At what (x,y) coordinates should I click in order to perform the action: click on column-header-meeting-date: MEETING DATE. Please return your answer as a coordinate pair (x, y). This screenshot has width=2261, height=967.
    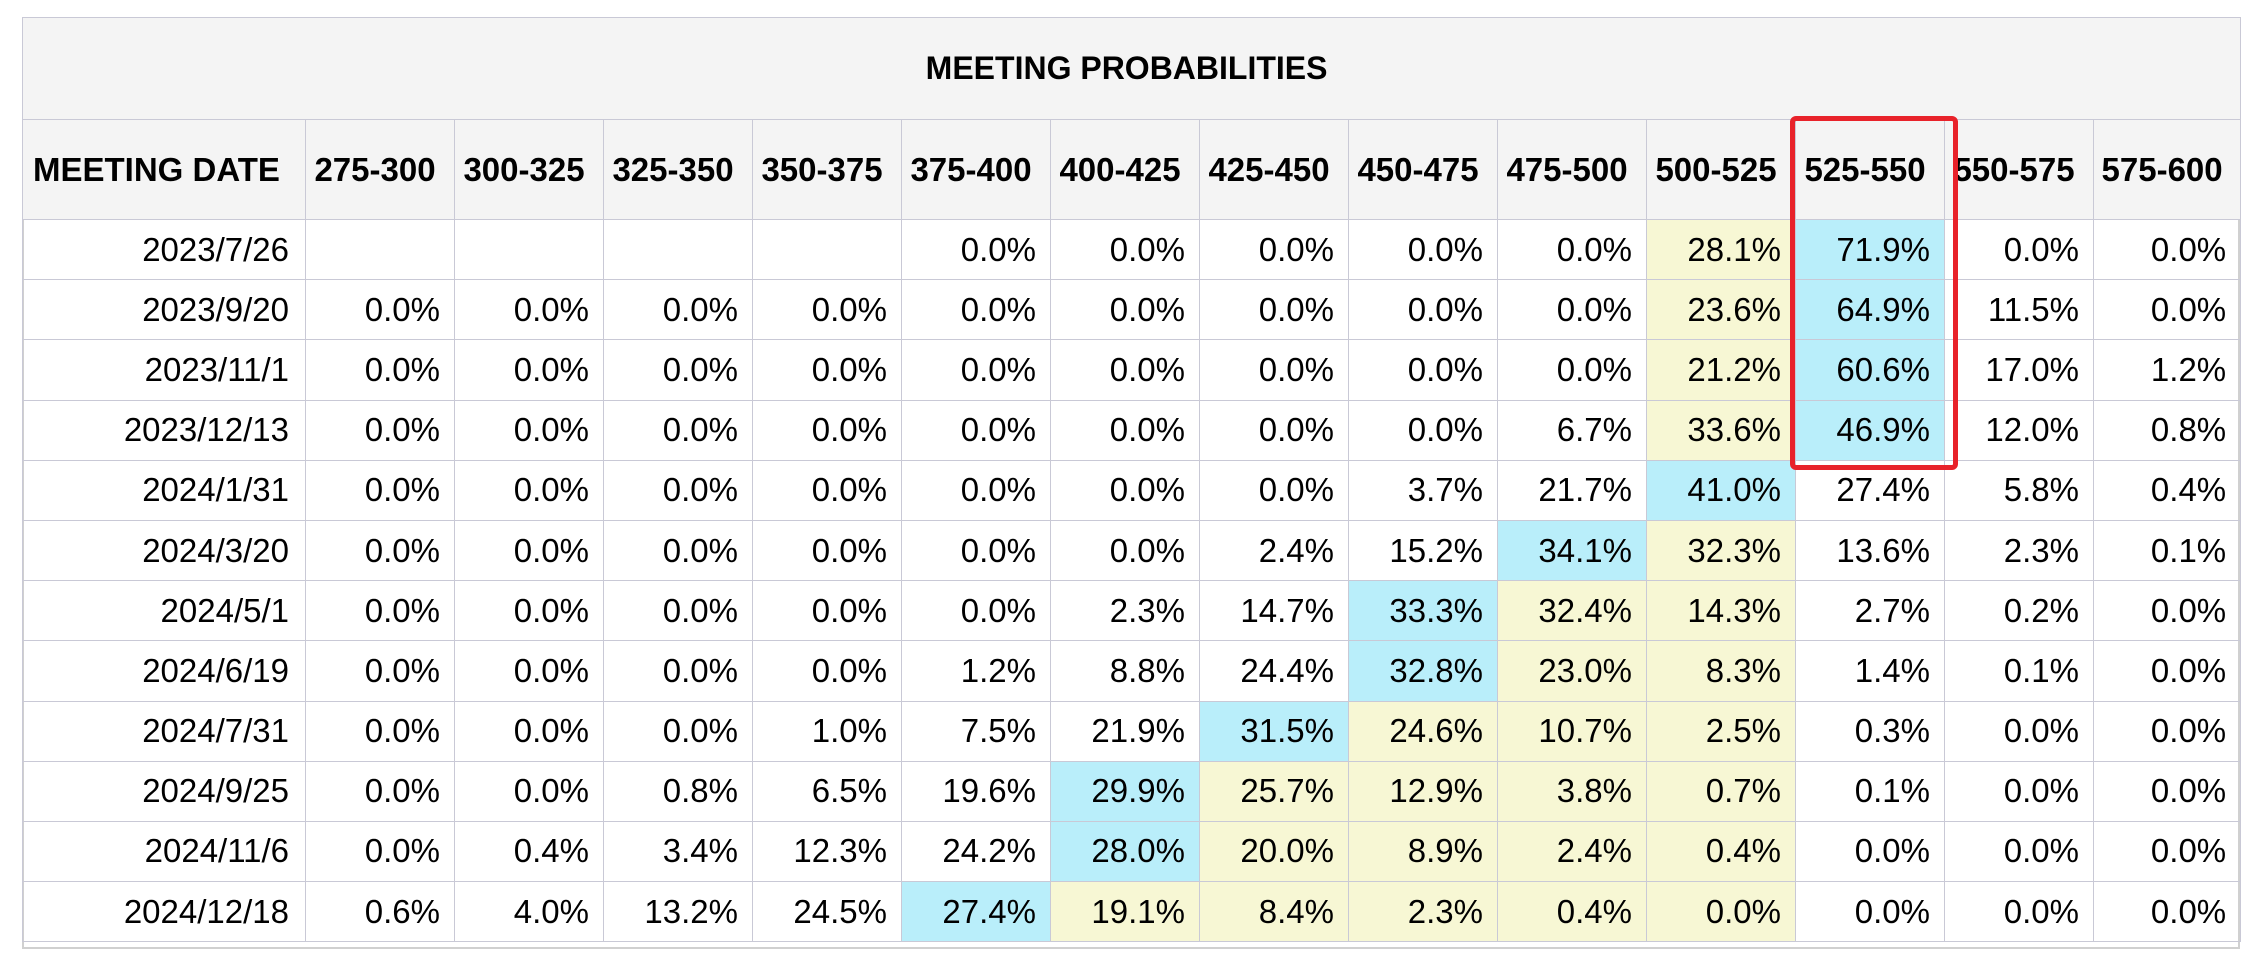
    Looking at the image, I should click on (164, 169).